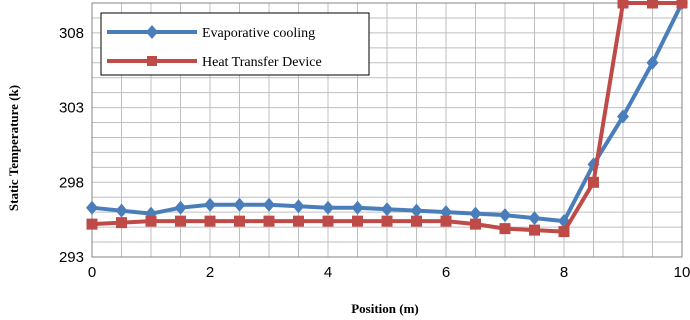 The height and width of the screenshot is (320, 690). Describe the element at coordinates (328, 272) in the screenshot. I see `x-tick-label: 4` at that location.